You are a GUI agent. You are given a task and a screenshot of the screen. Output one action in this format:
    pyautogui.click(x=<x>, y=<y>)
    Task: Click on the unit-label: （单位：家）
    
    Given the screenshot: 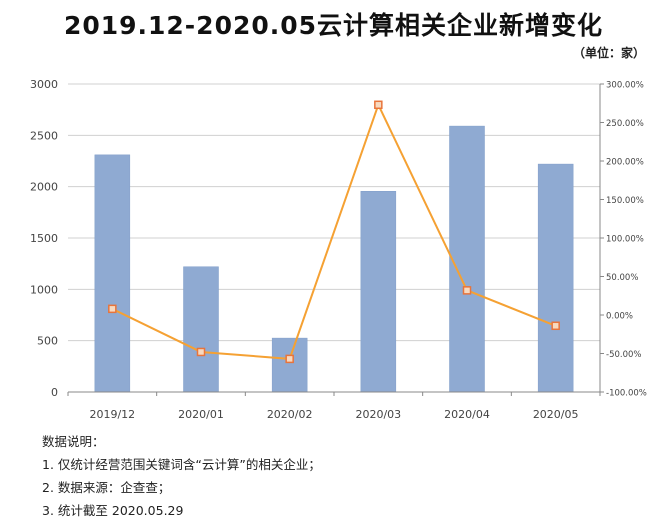 What is the action you would take?
    pyautogui.click(x=608, y=53)
    